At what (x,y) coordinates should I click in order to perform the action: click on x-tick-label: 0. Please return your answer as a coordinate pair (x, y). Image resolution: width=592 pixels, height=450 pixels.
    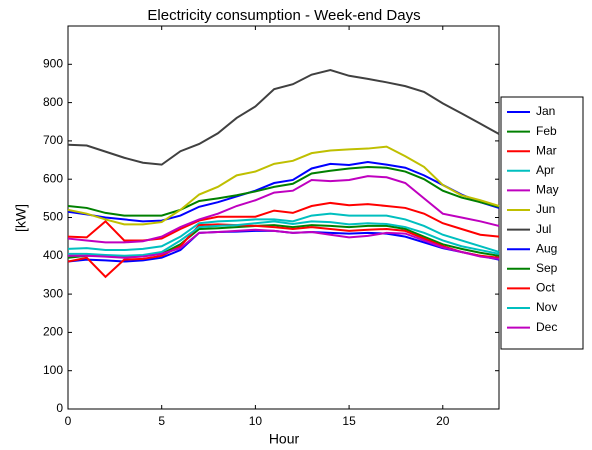
    Looking at the image, I should click on (68, 421).